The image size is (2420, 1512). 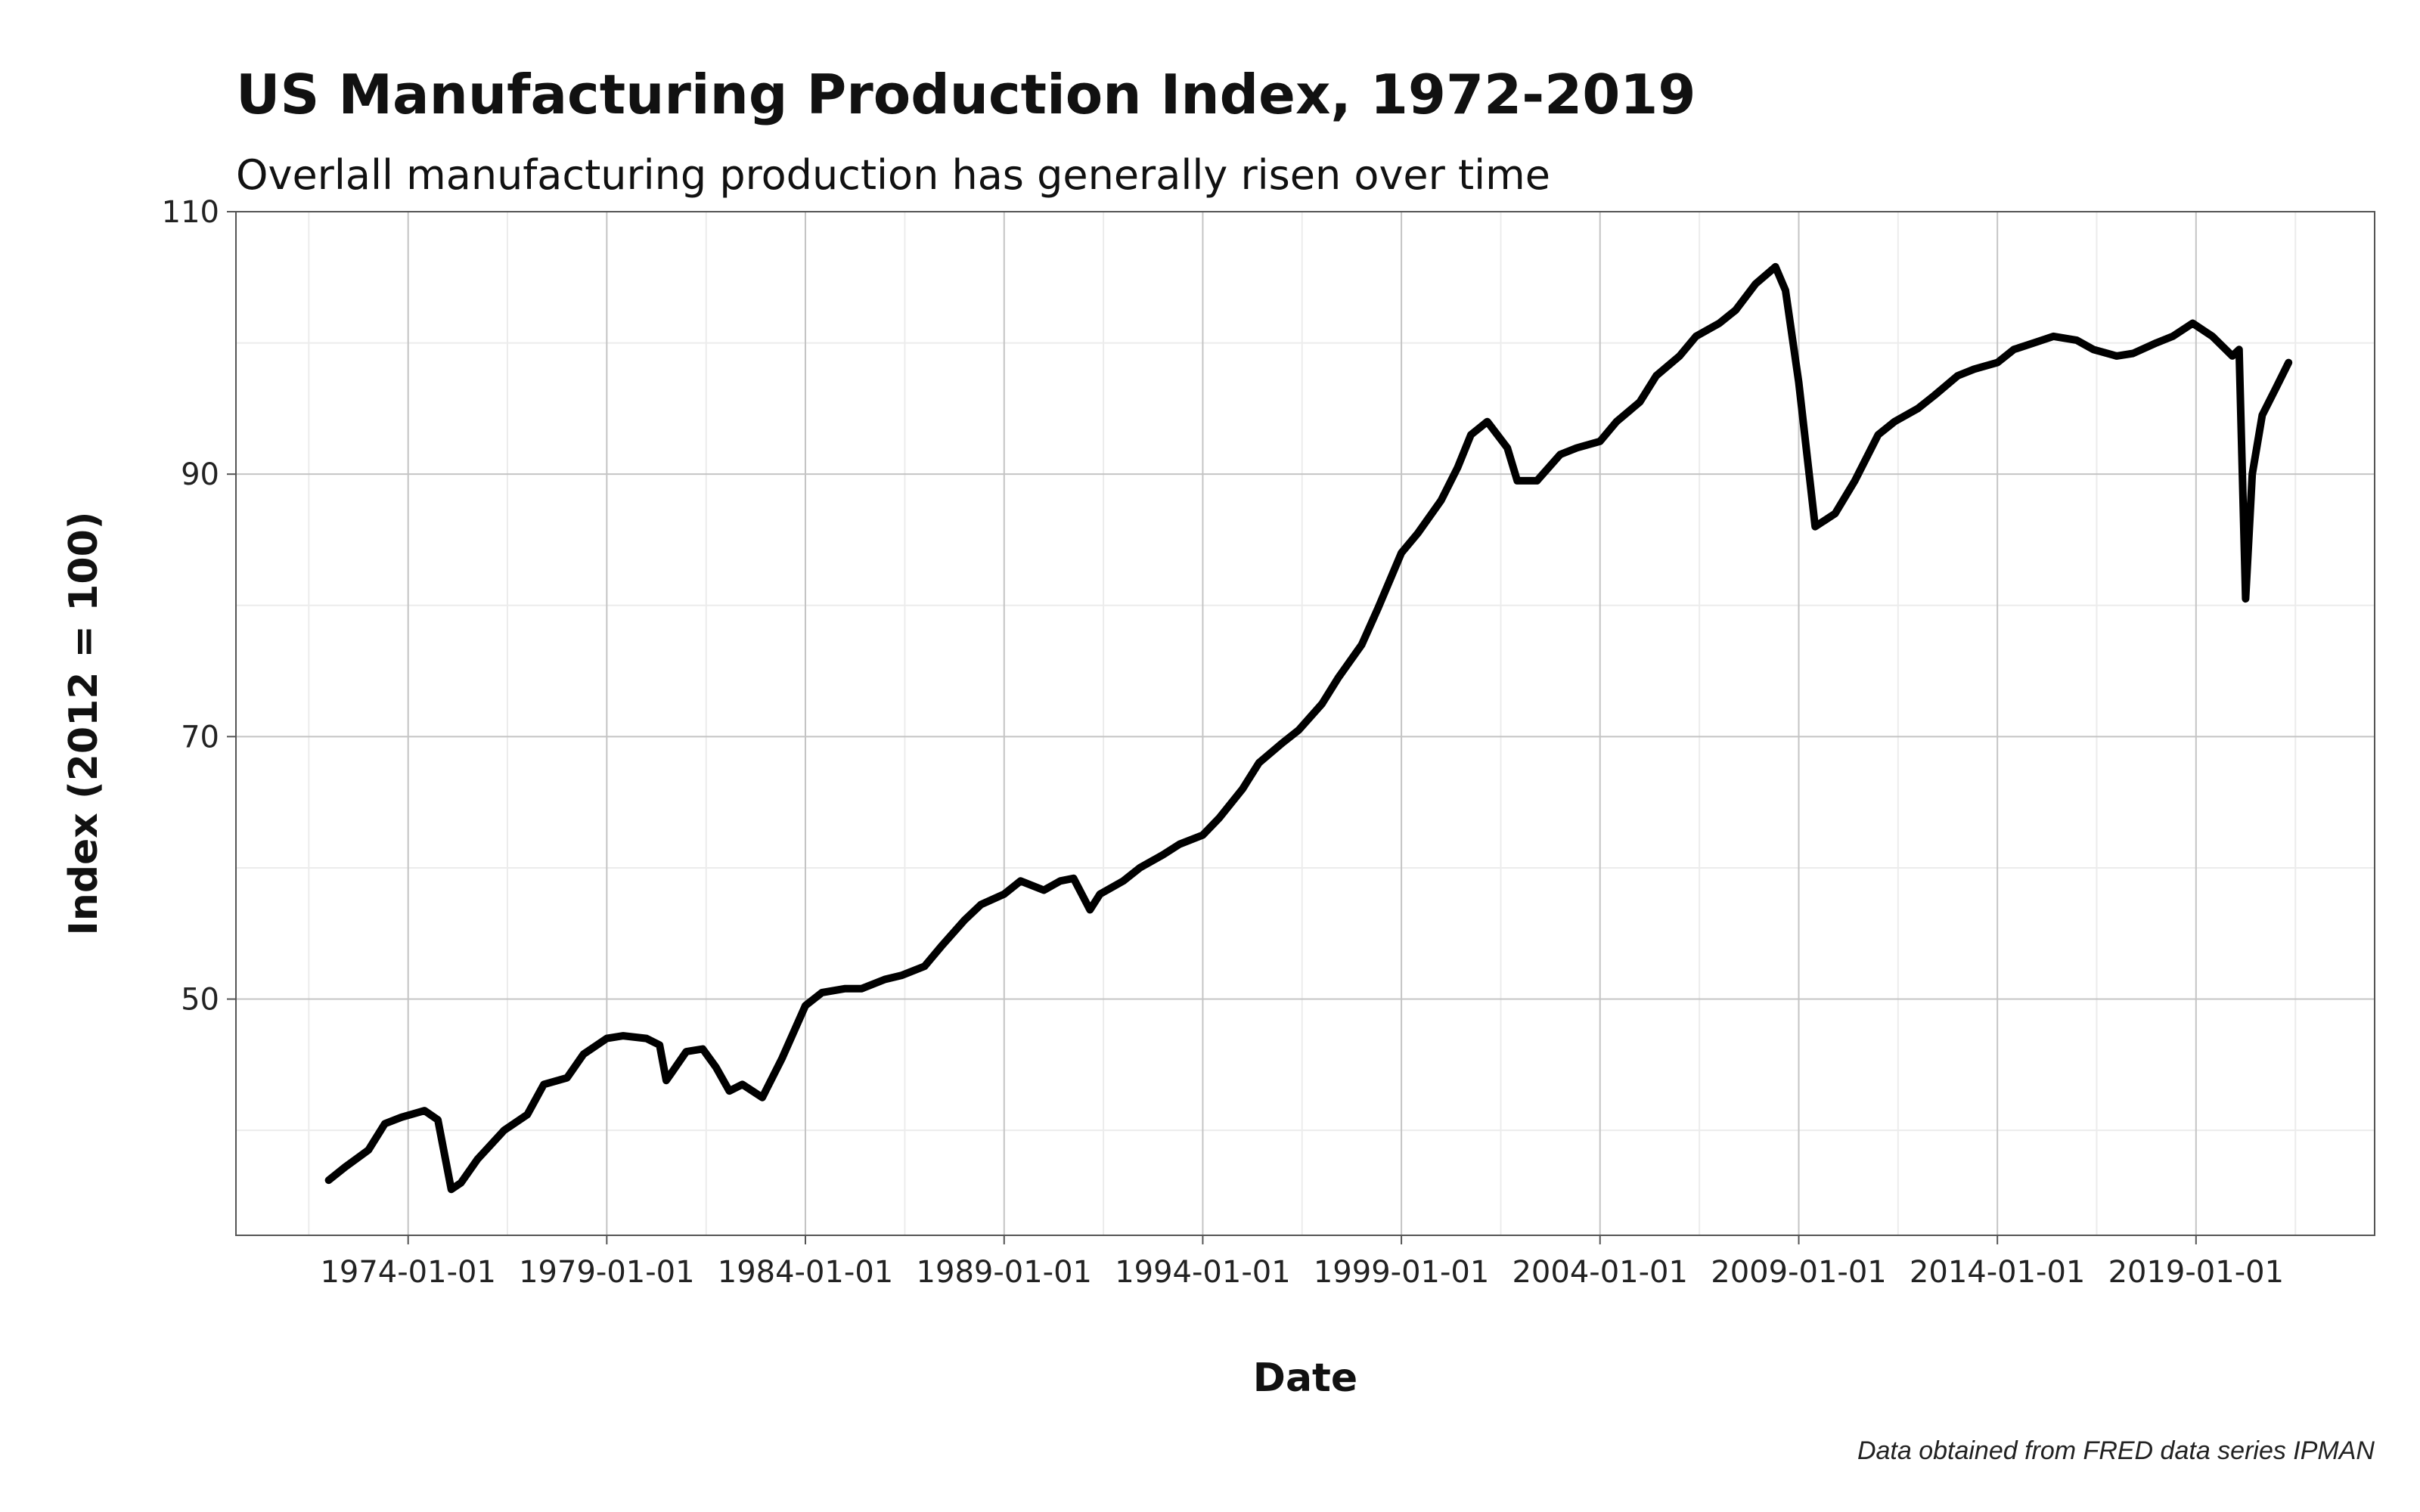 I want to click on y-tick-label: 90, so click(x=200, y=475).